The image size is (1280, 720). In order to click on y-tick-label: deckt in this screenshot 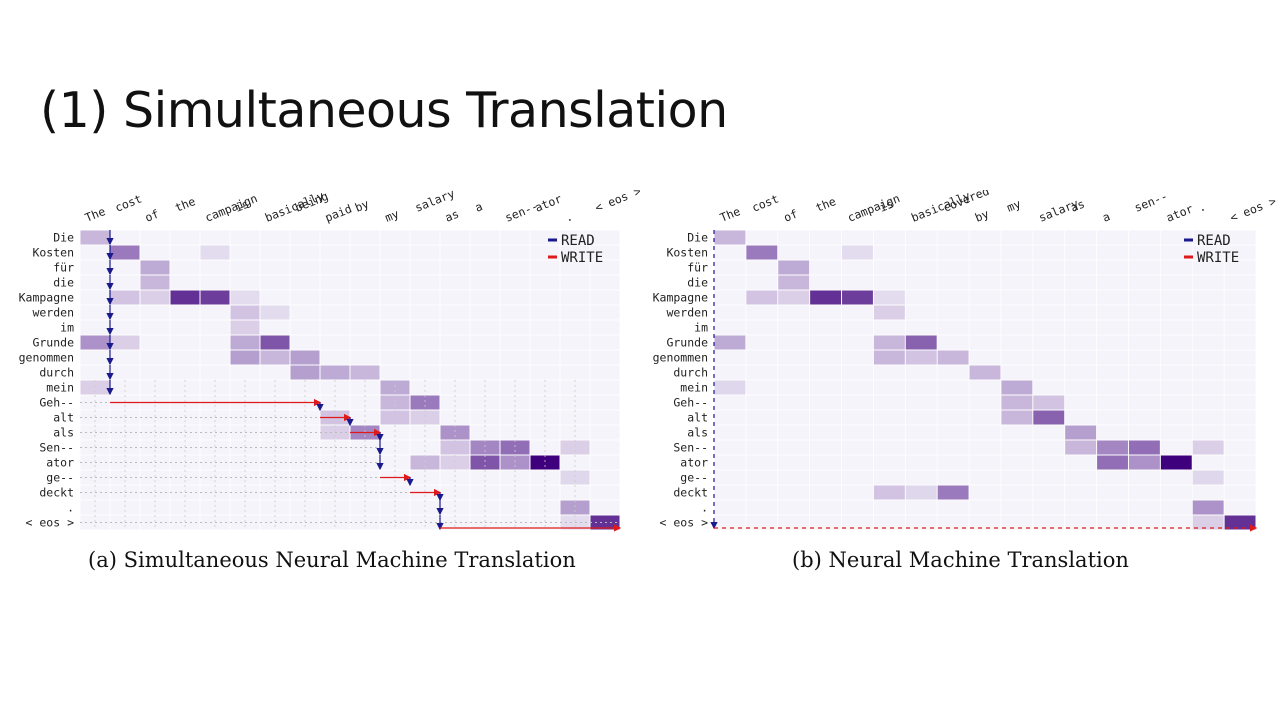, I will do `click(690, 493)`.